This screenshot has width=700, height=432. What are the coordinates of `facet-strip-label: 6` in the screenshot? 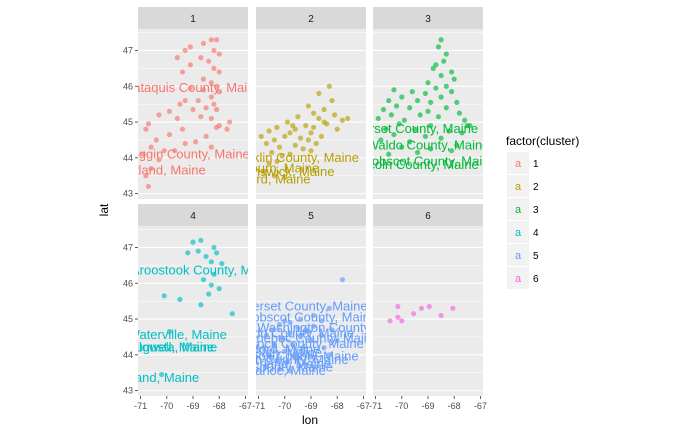 It's located at (428, 216).